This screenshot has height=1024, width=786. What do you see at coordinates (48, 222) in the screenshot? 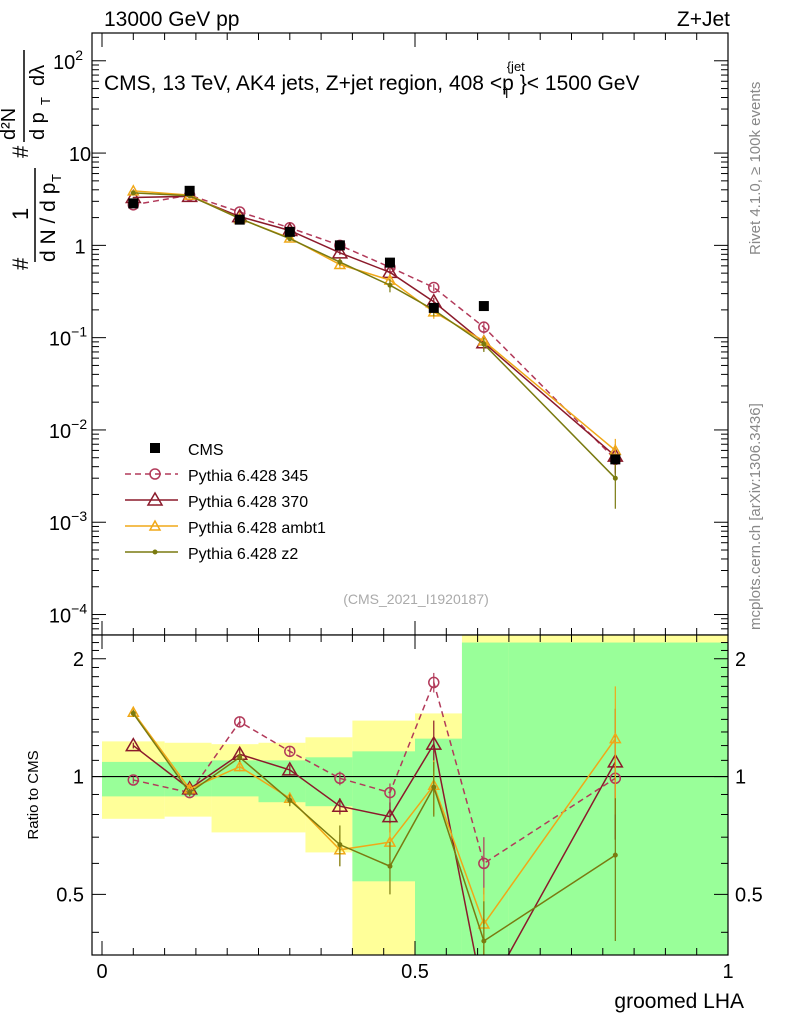
I see `ylabel-dn: d N / d p` at bounding box center [48, 222].